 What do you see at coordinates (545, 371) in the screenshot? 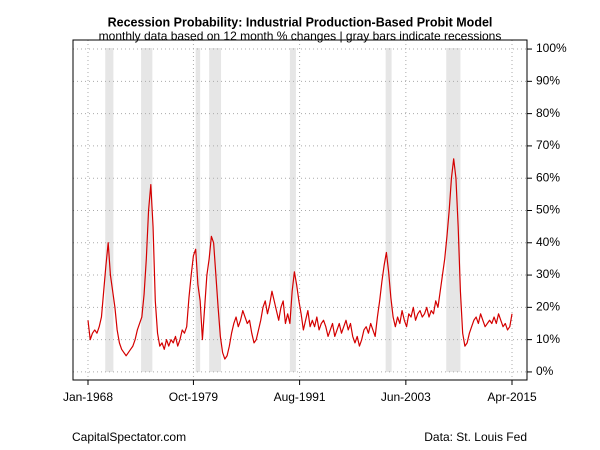
I see `y-tick-label: 0%` at bounding box center [545, 371].